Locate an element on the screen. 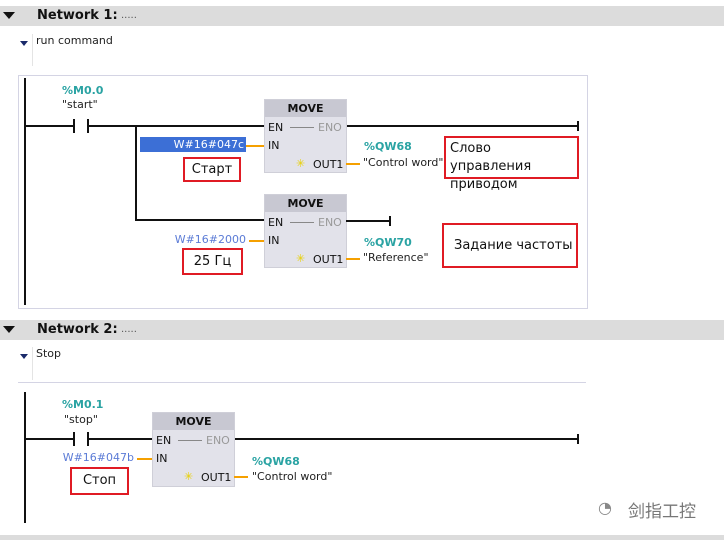  network-2-title: Network 2: is located at coordinates (77, 329).